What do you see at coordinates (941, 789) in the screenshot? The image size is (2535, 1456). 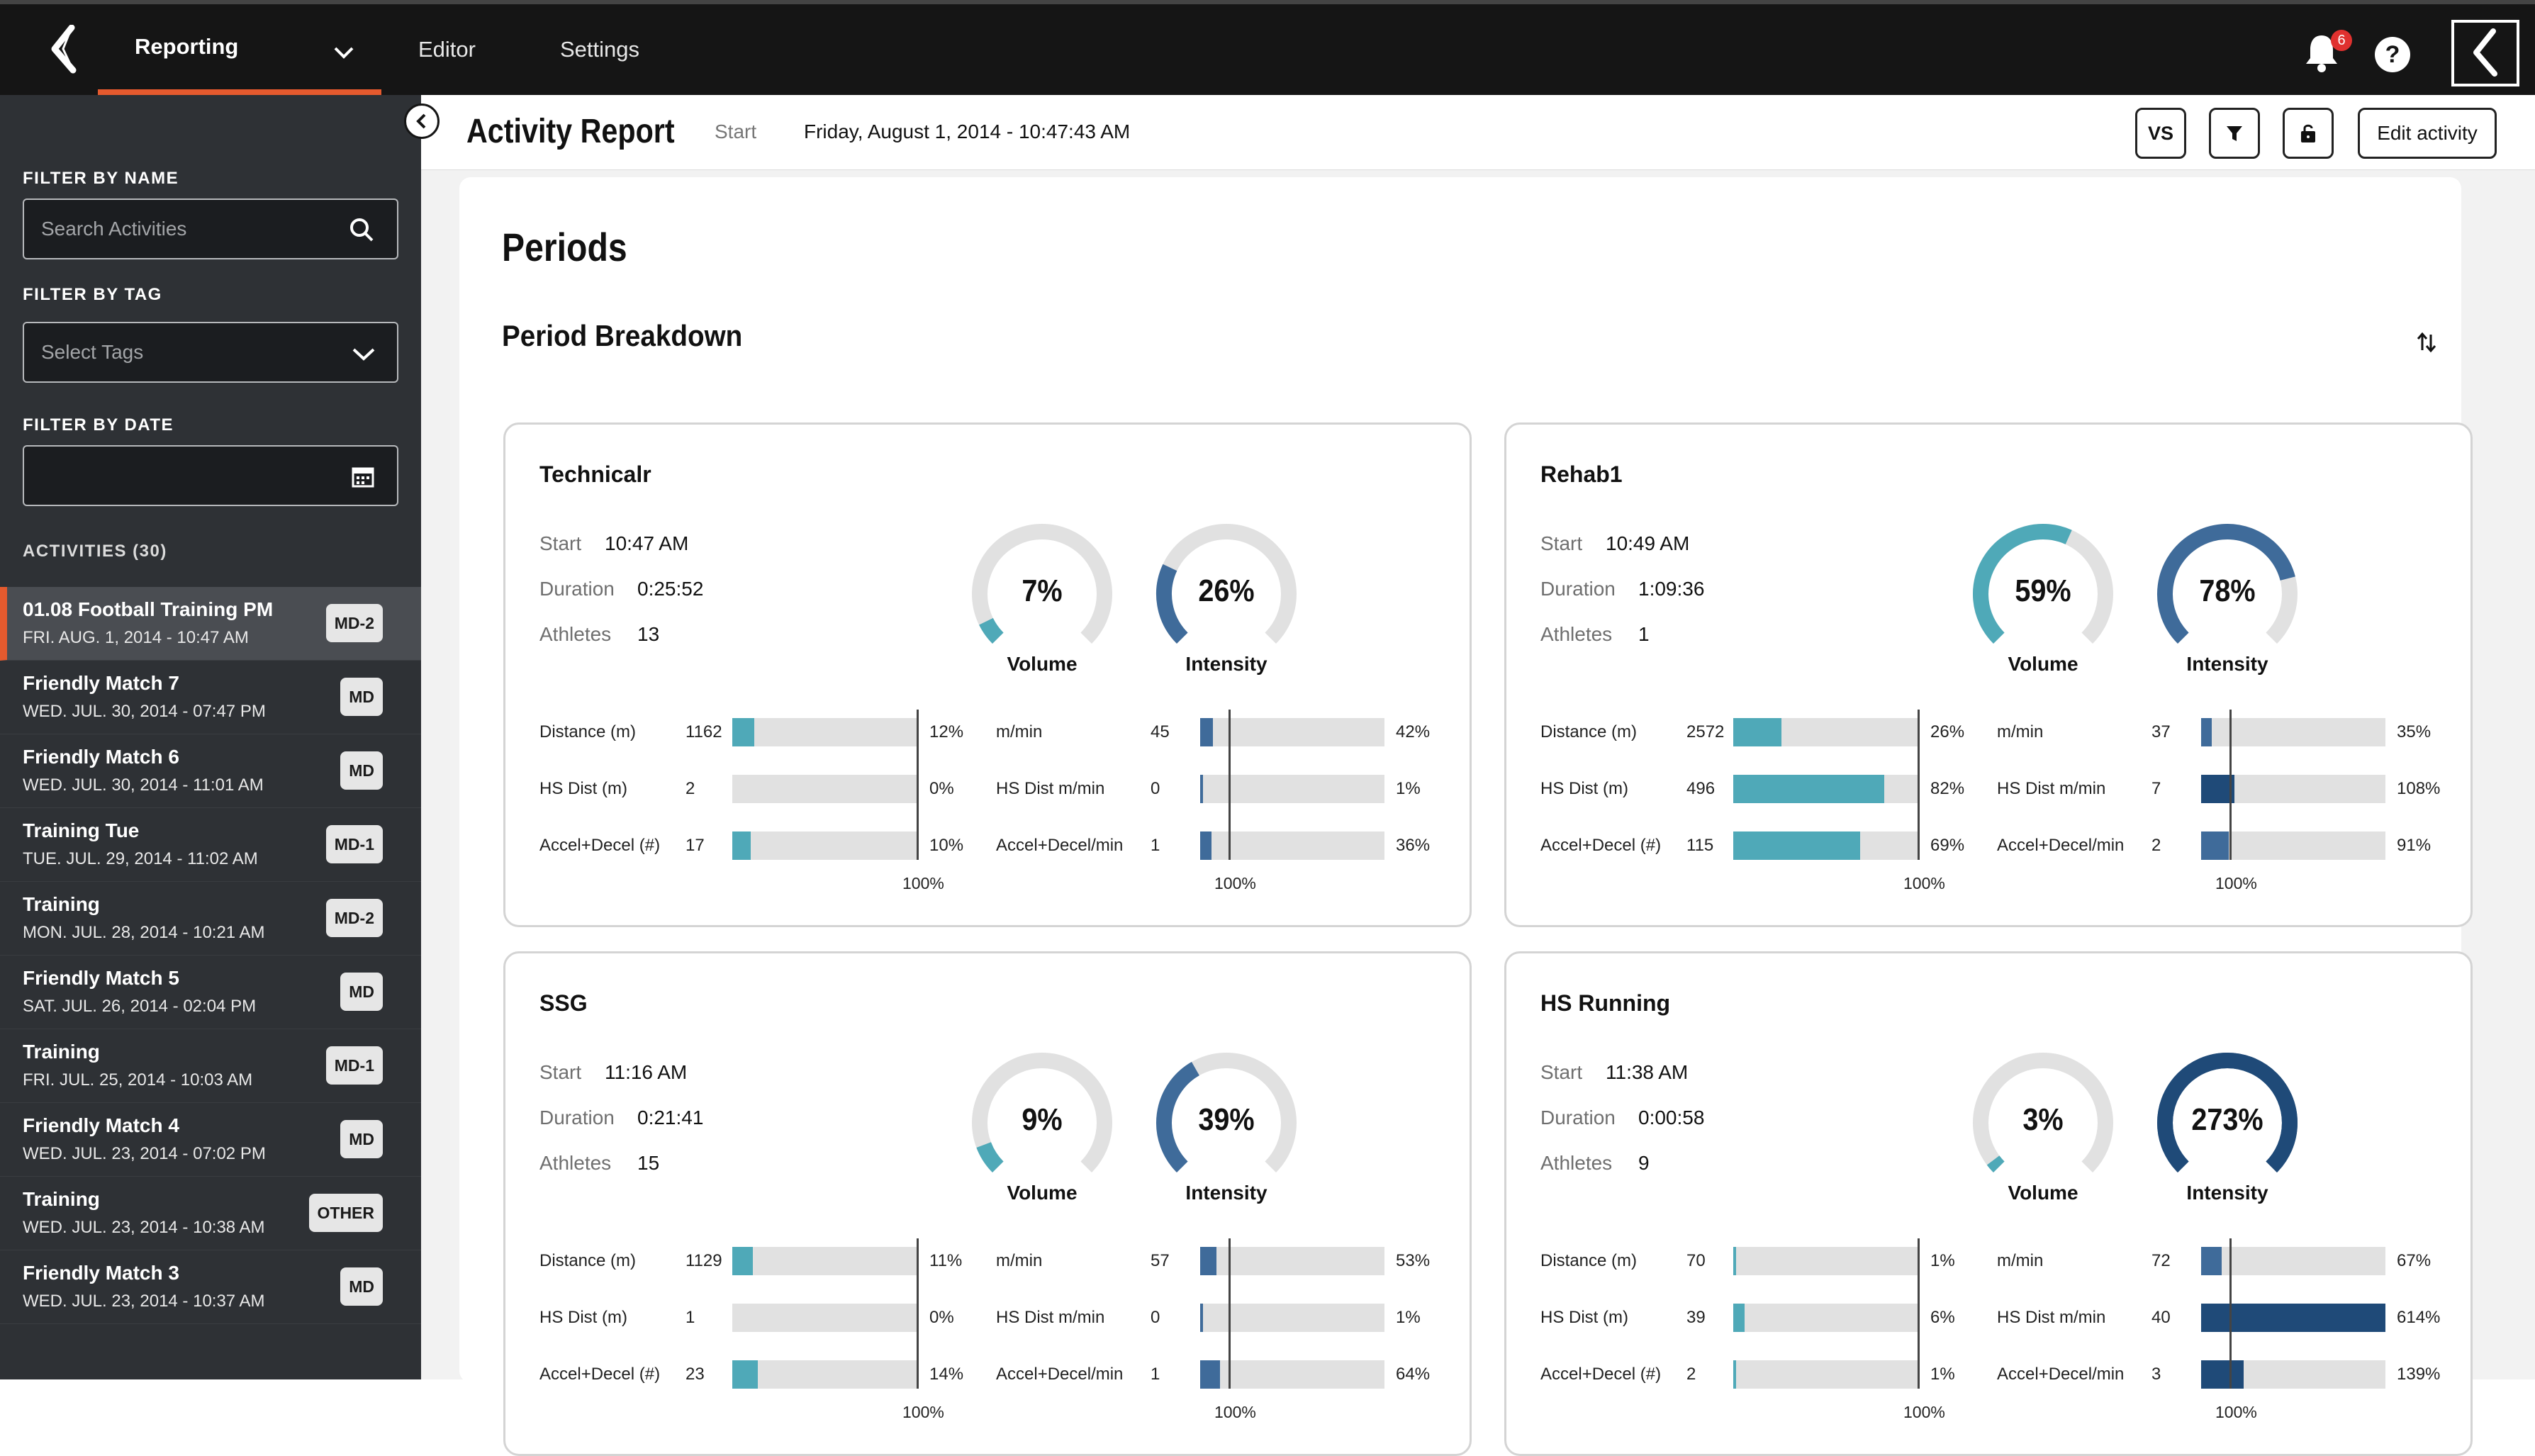 I see `metric-percent: 0%` at bounding box center [941, 789].